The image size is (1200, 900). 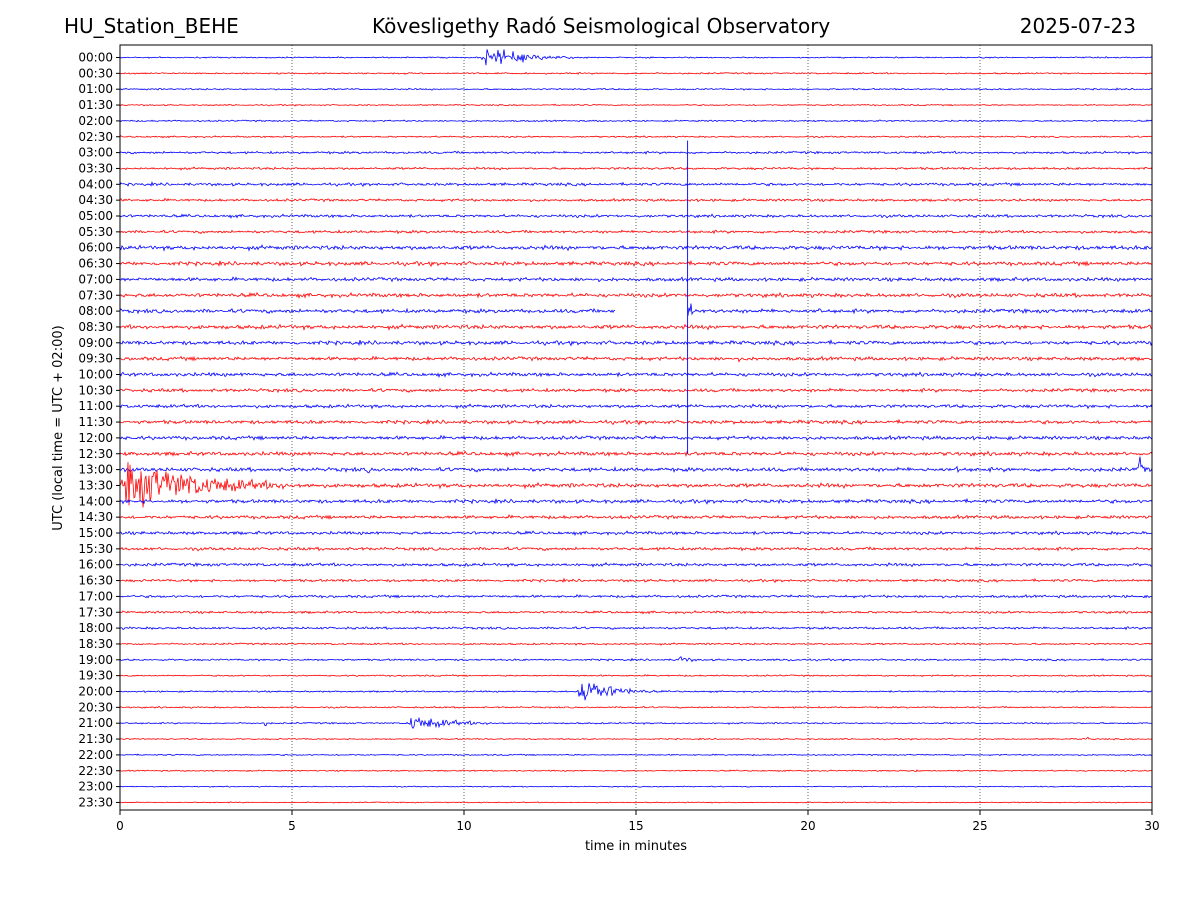 What do you see at coordinates (1077, 26) in the screenshot?
I see `date-title: 2025-07-23` at bounding box center [1077, 26].